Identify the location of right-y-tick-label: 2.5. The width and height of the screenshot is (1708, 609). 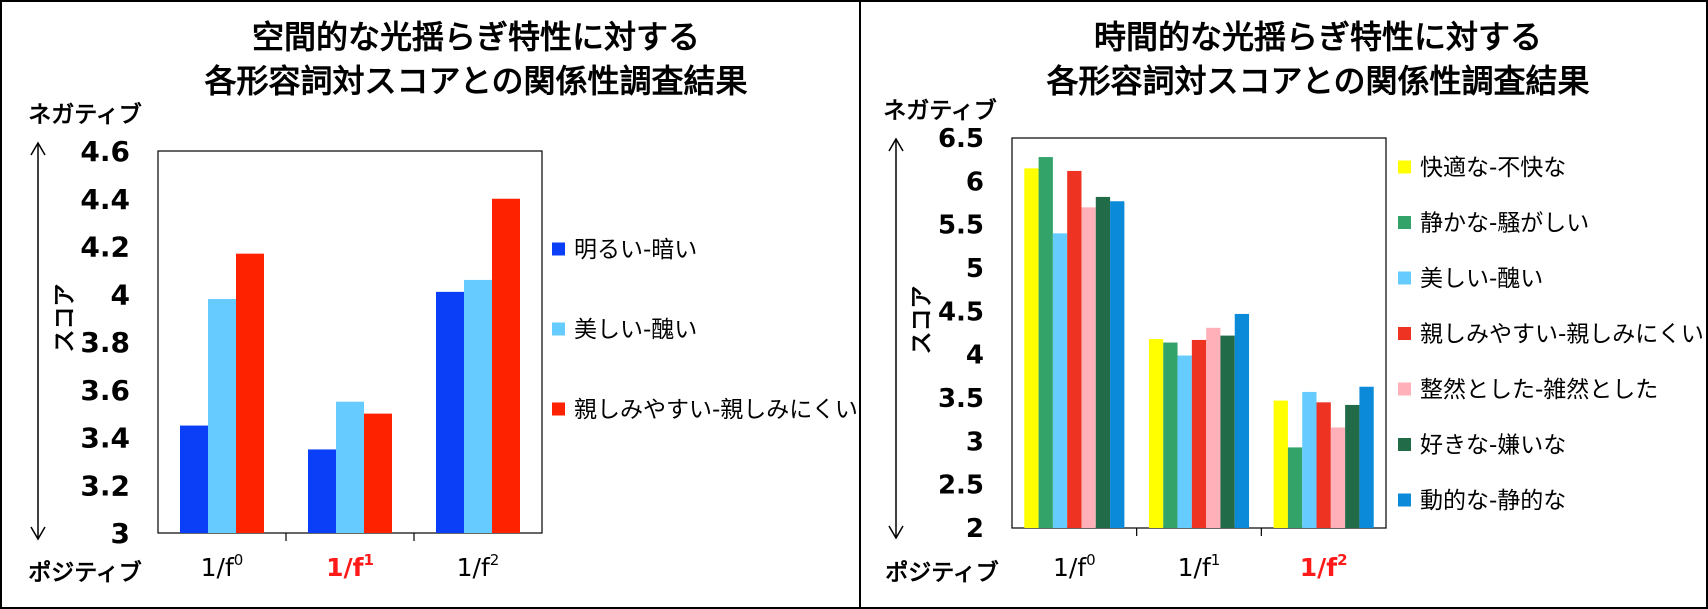
(961, 486).